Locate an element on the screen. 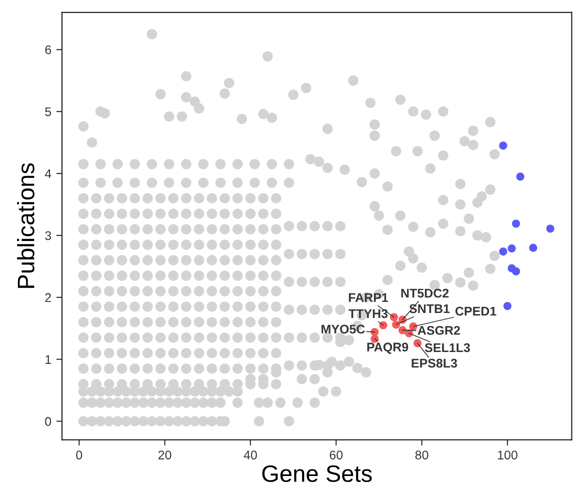 The width and height of the screenshot is (574, 497). y-tick-label: 2 is located at coordinates (48, 297).